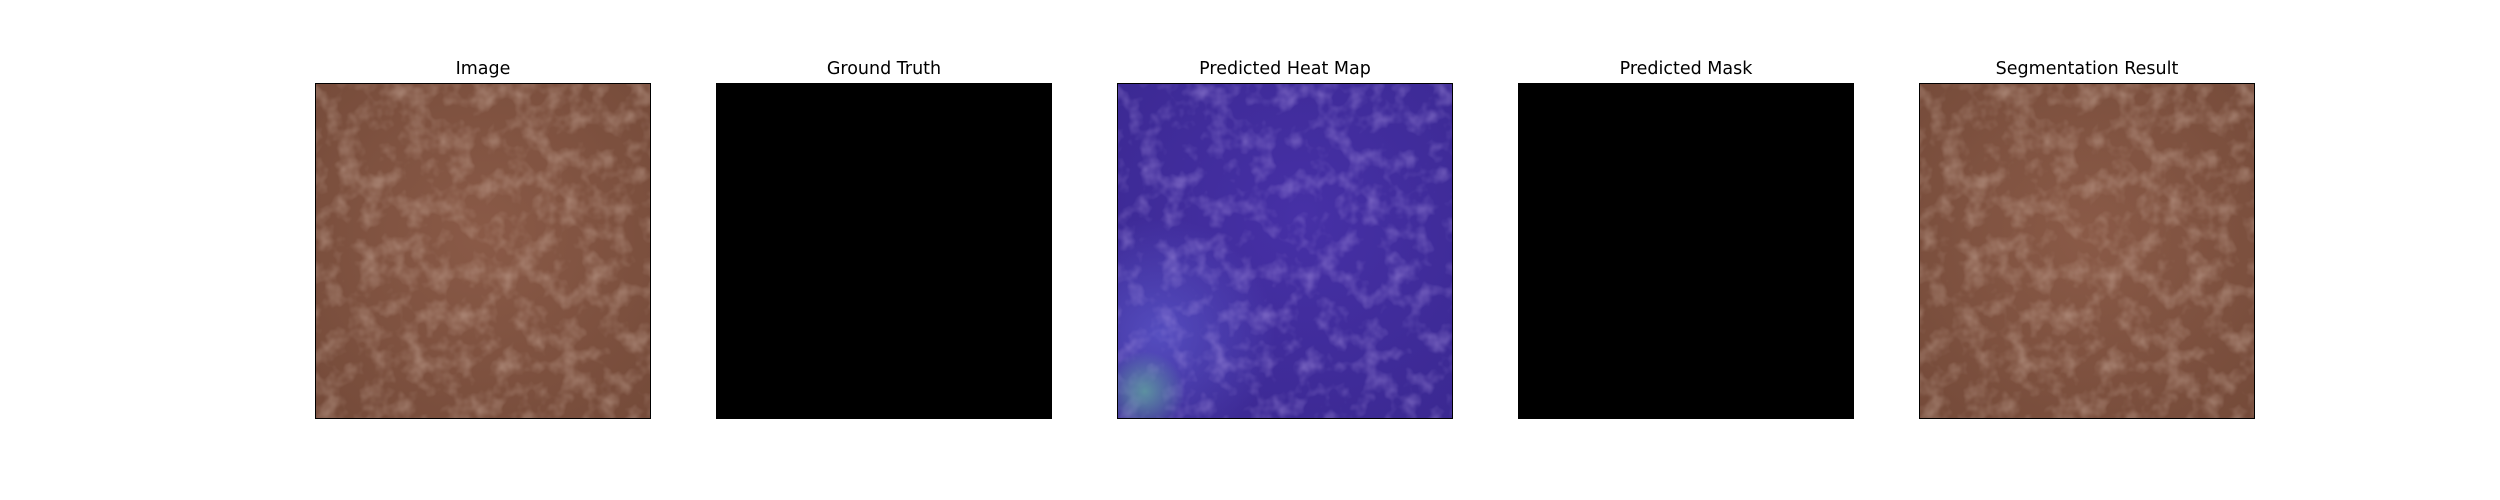 The height and width of the screenshot is (500, 2500). Describe the element at coordinates (483, 69) in the screenshot. I see `panel-title-image: Image` at that location.